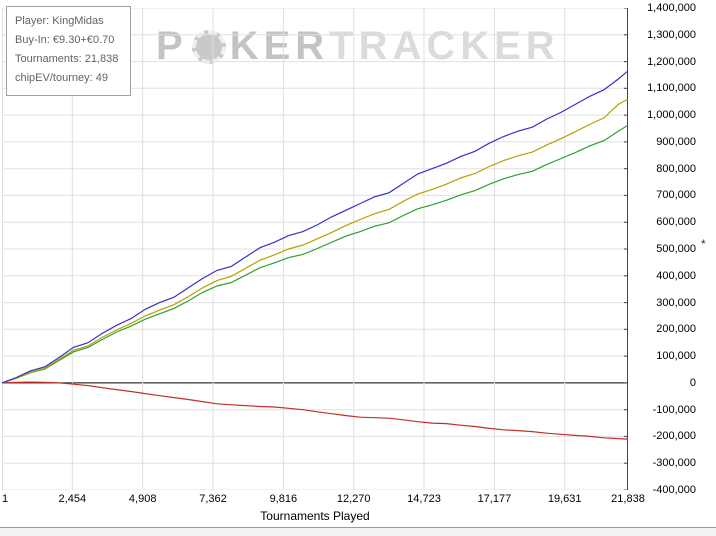 This screenshot has width=716, height=536. What do you see at coordinates (59, 21) in the screenshot?
I see `info-player: Player: KingMidas` at bounding box center [59, 21].